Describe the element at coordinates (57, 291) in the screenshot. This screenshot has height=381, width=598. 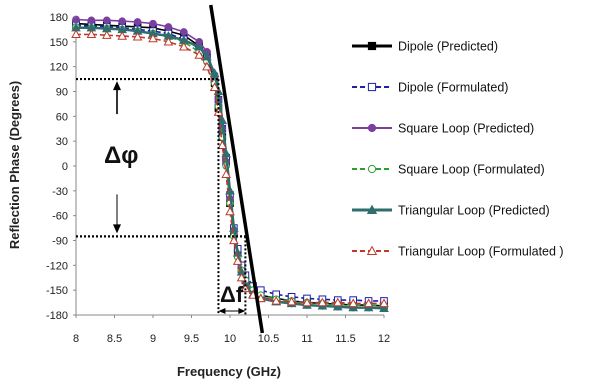
I see `y-tick-label: -150` at that location.